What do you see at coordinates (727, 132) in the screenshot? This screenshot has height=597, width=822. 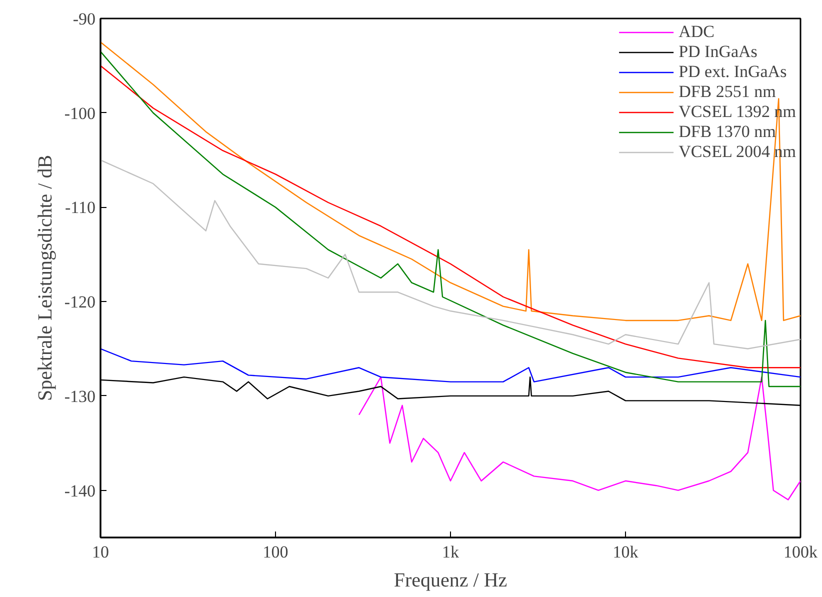 I see `legend-label: DFB 1370 nm` at bounding box center [727, 132].